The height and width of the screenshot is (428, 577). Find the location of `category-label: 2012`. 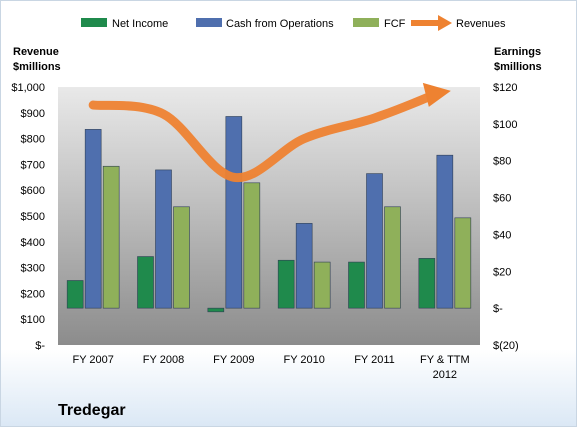

category-label: 2012 is located at coordinates (445, 375).